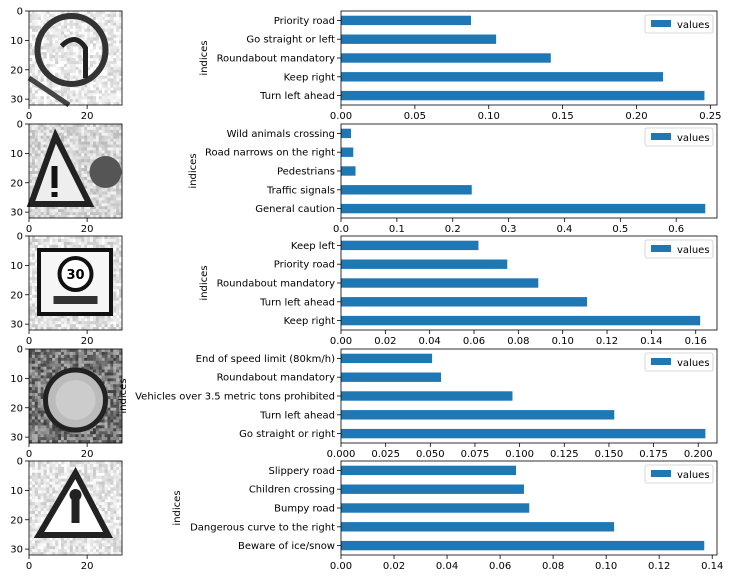  I want to click on xtick-label: 0.00, so click(341, 341).